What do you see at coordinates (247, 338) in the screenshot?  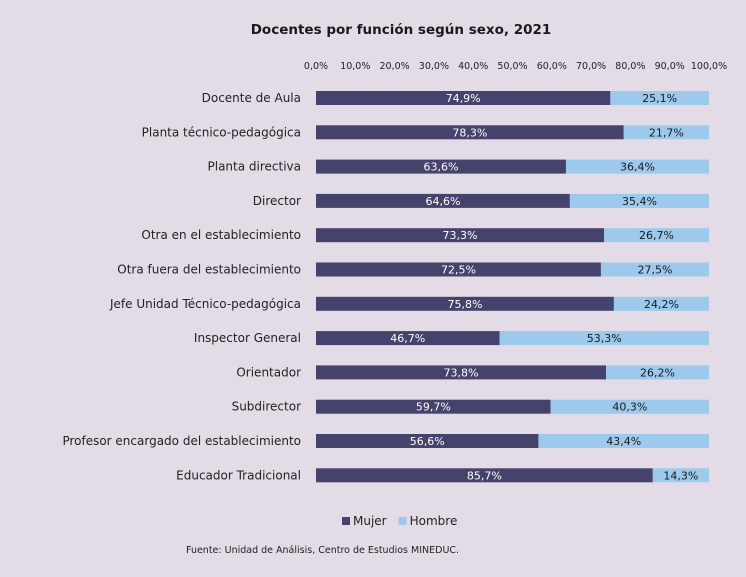 I see `category-label: Inspector General` at bounding box center [247, 338].